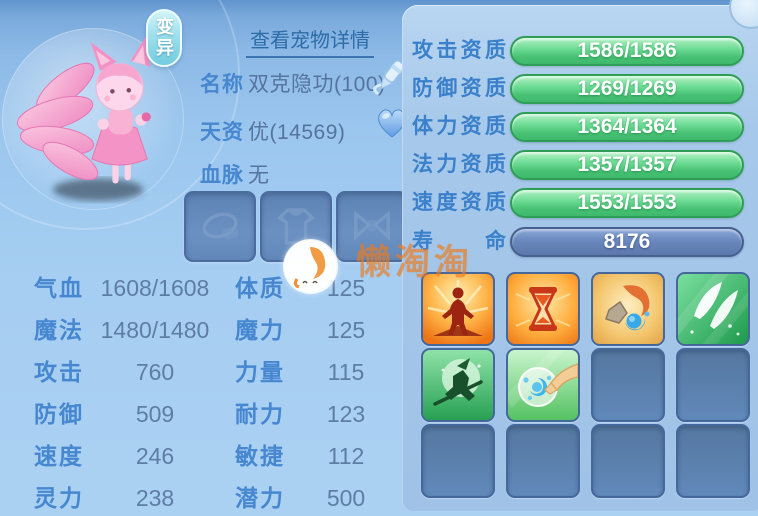 The height and width of the screenshot is (516, 758). Describe the element at coordinates (59, 372) in the screenshot. I see `stat-label: 攻击` at that location.